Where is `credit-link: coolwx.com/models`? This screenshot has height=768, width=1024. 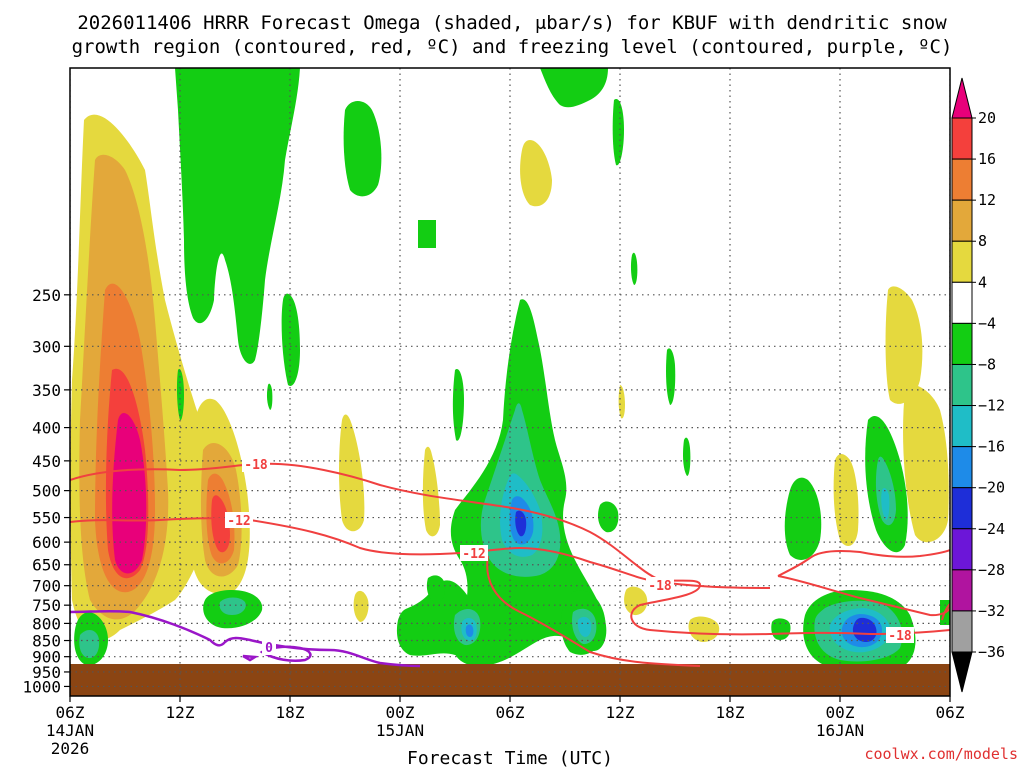 credit-link: coolwx.com/models is located at coordinates (941, 754).